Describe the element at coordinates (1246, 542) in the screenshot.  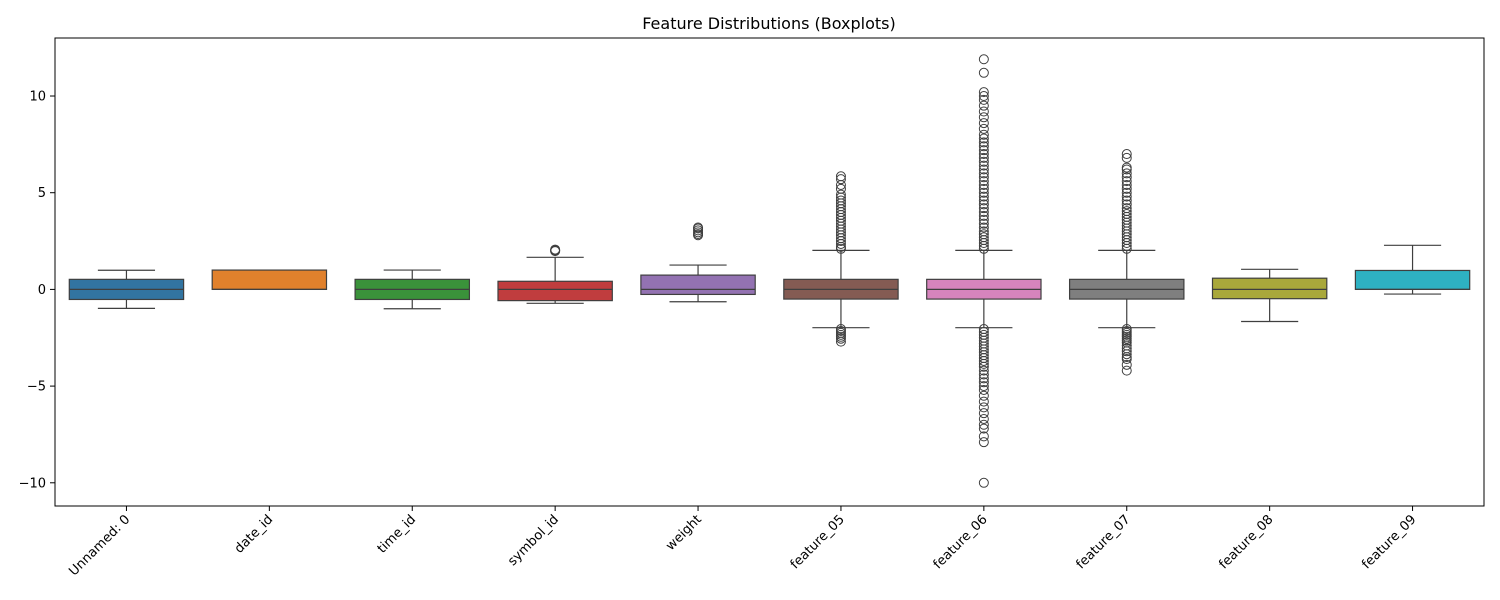
I see `x-tick-label: feature_08` at that location.